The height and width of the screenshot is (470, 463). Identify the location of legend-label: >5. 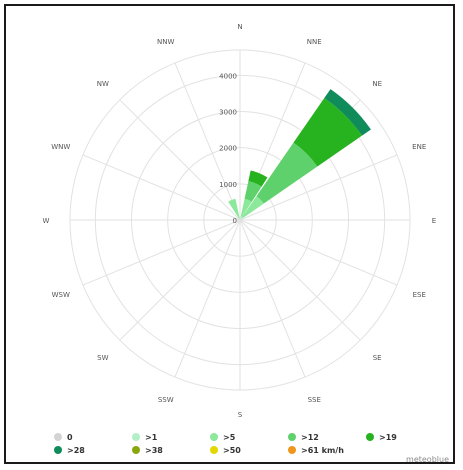
(229, 437).